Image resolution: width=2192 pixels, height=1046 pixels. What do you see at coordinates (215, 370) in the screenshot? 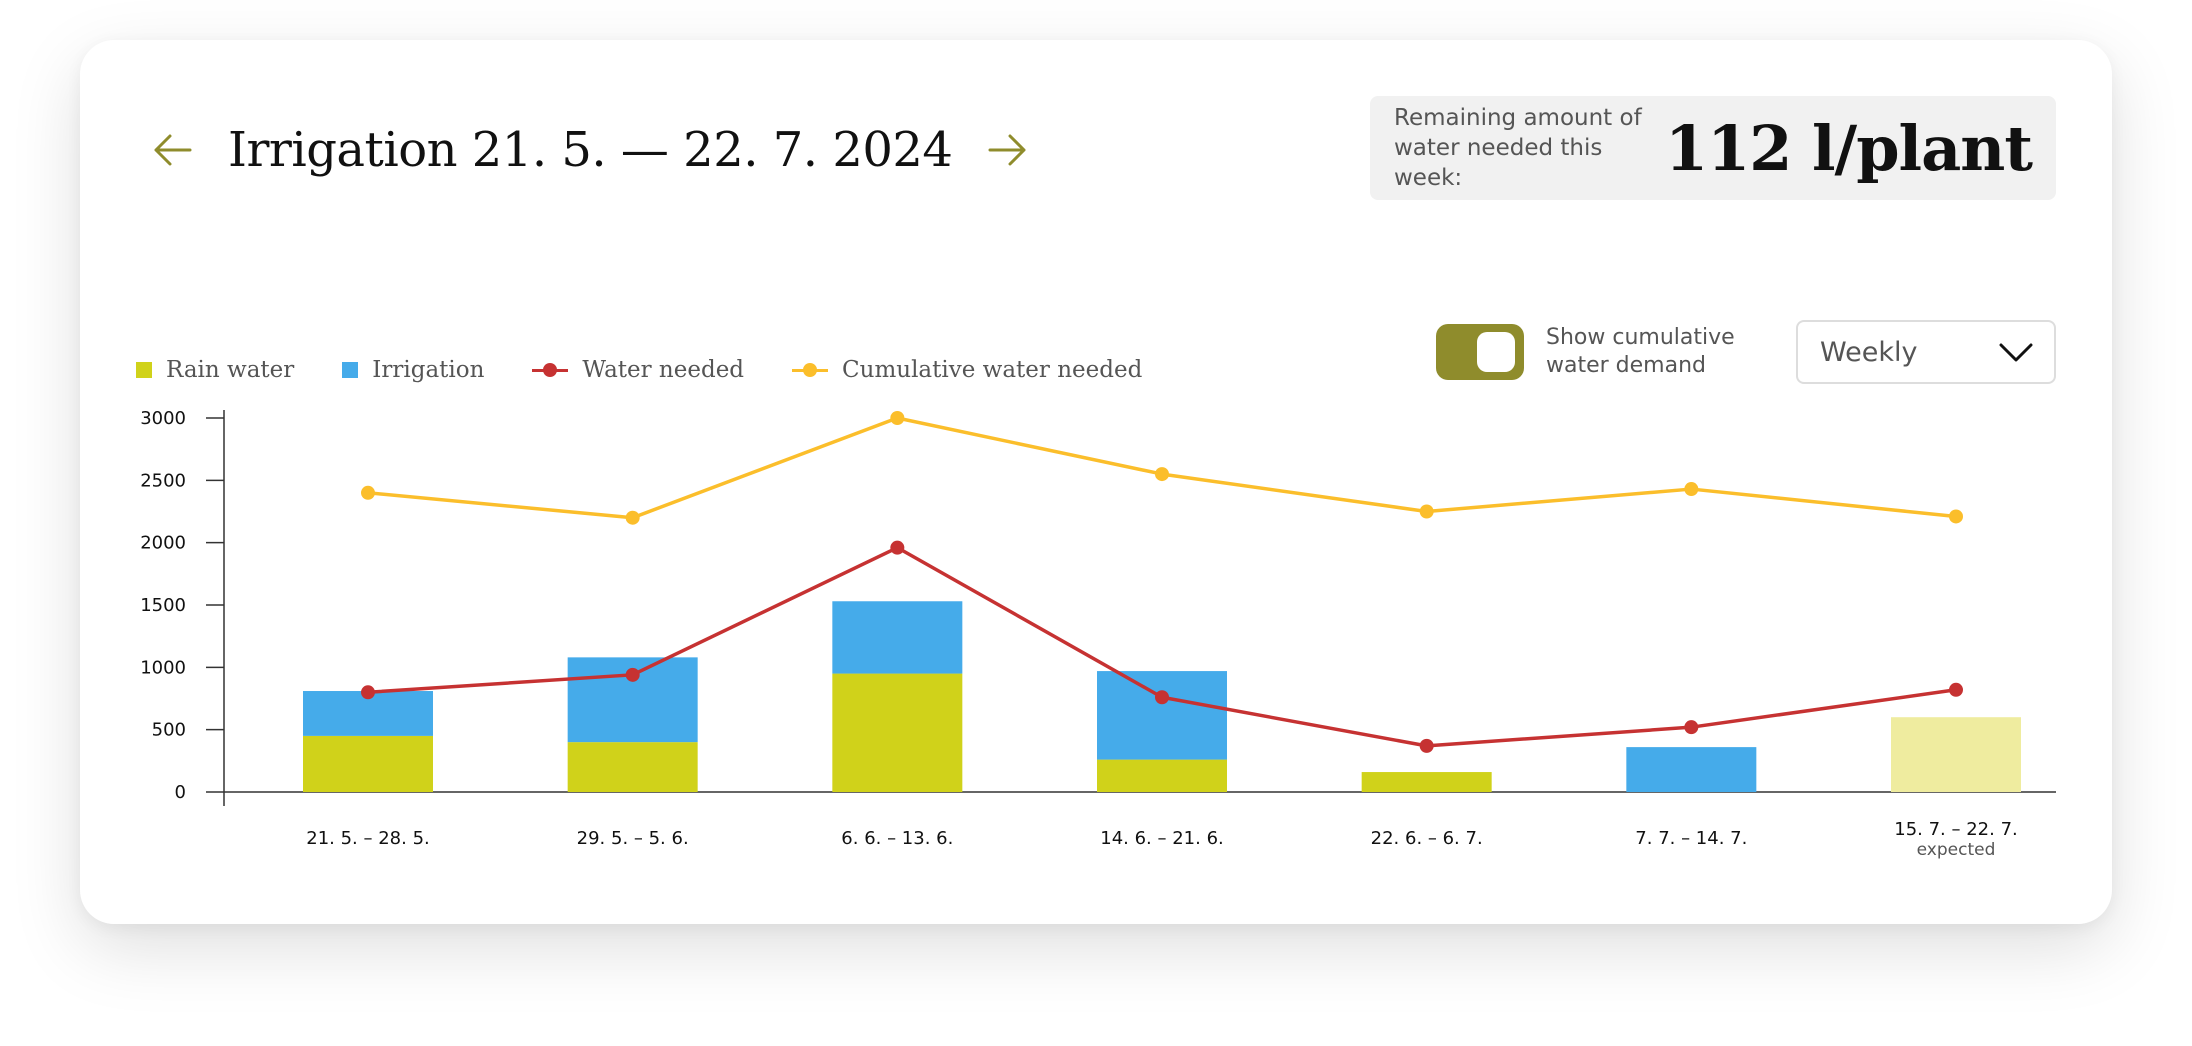
I see `legend-item-rain-water: Rain water` at bounding box center [215, 370].